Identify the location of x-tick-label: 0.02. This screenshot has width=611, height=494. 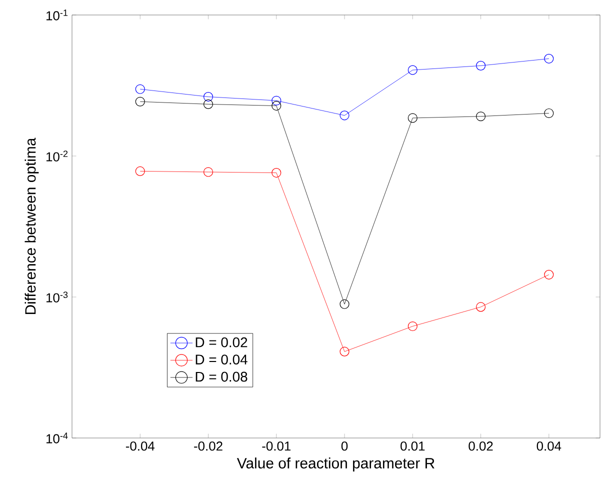
(480, 446).